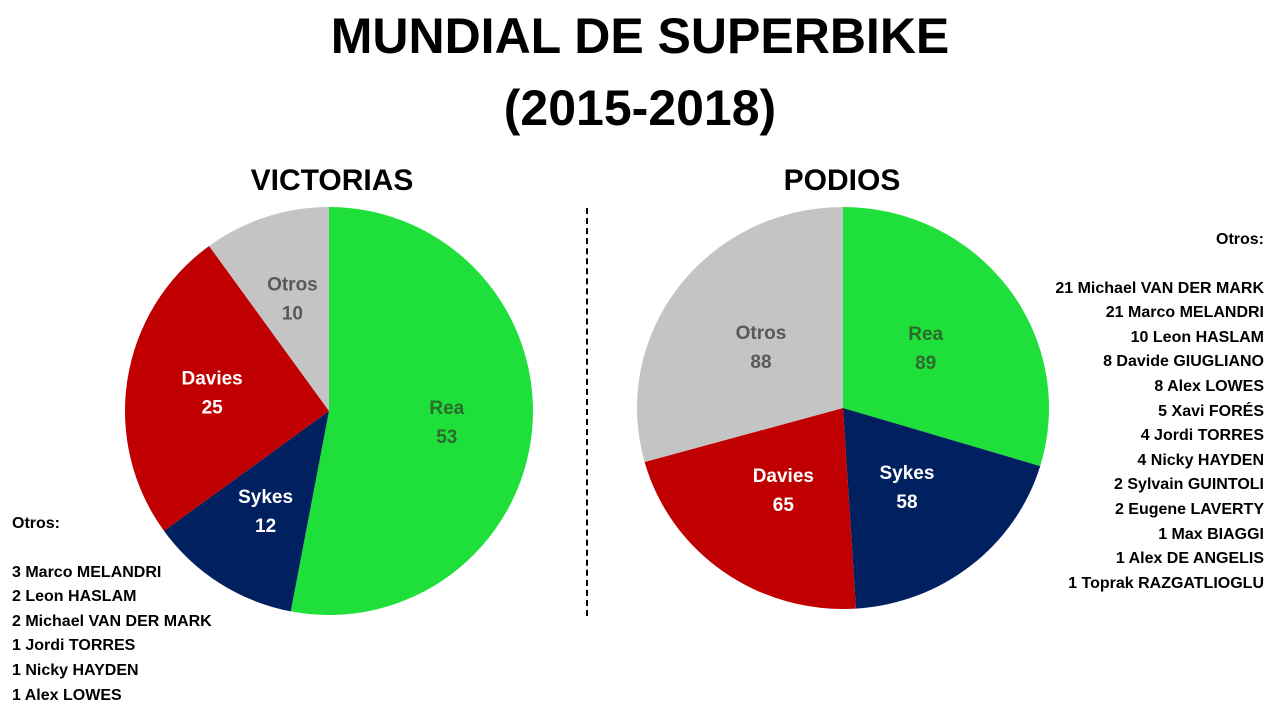 Image resolution: width=1280 pixels, height=720 pixels. Describe the element at coordinates (332, 180) in the screenshot. I see `victorias-chart-title: VICTORIAS` at that location.